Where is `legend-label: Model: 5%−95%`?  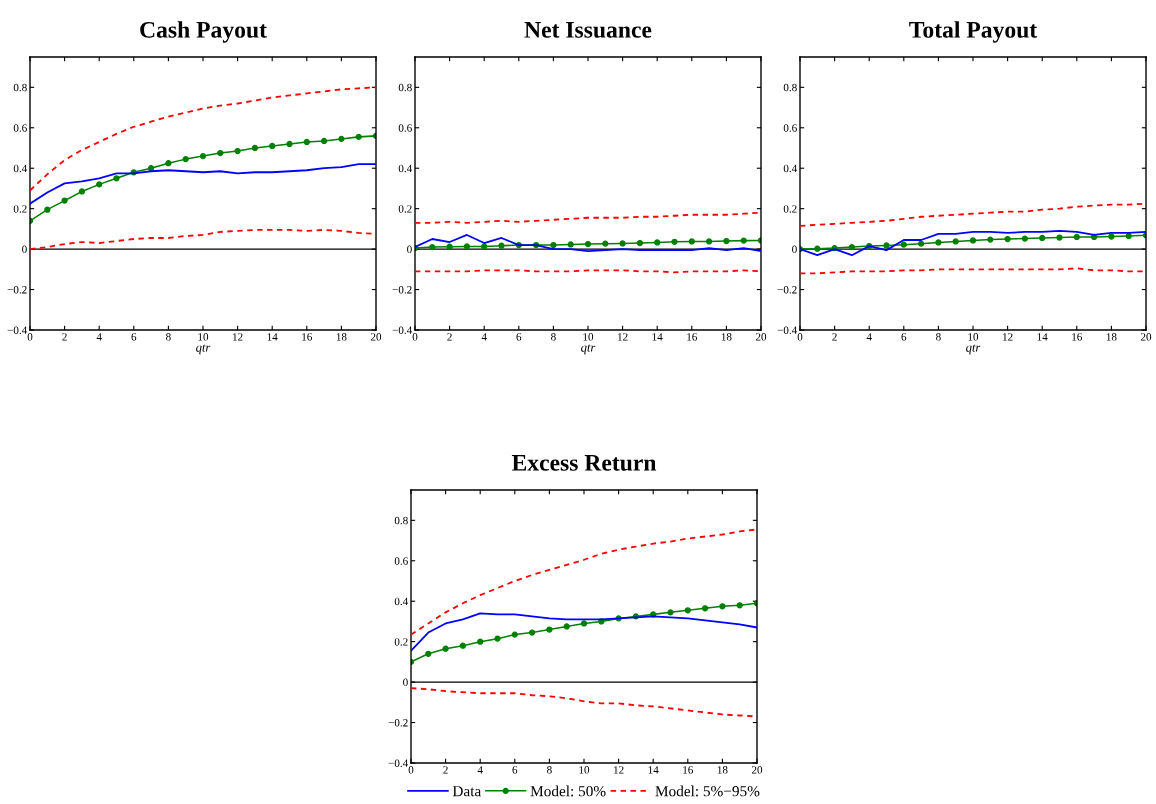 legend-label: Model: 5%−95% is located at coordinates (707, 791).